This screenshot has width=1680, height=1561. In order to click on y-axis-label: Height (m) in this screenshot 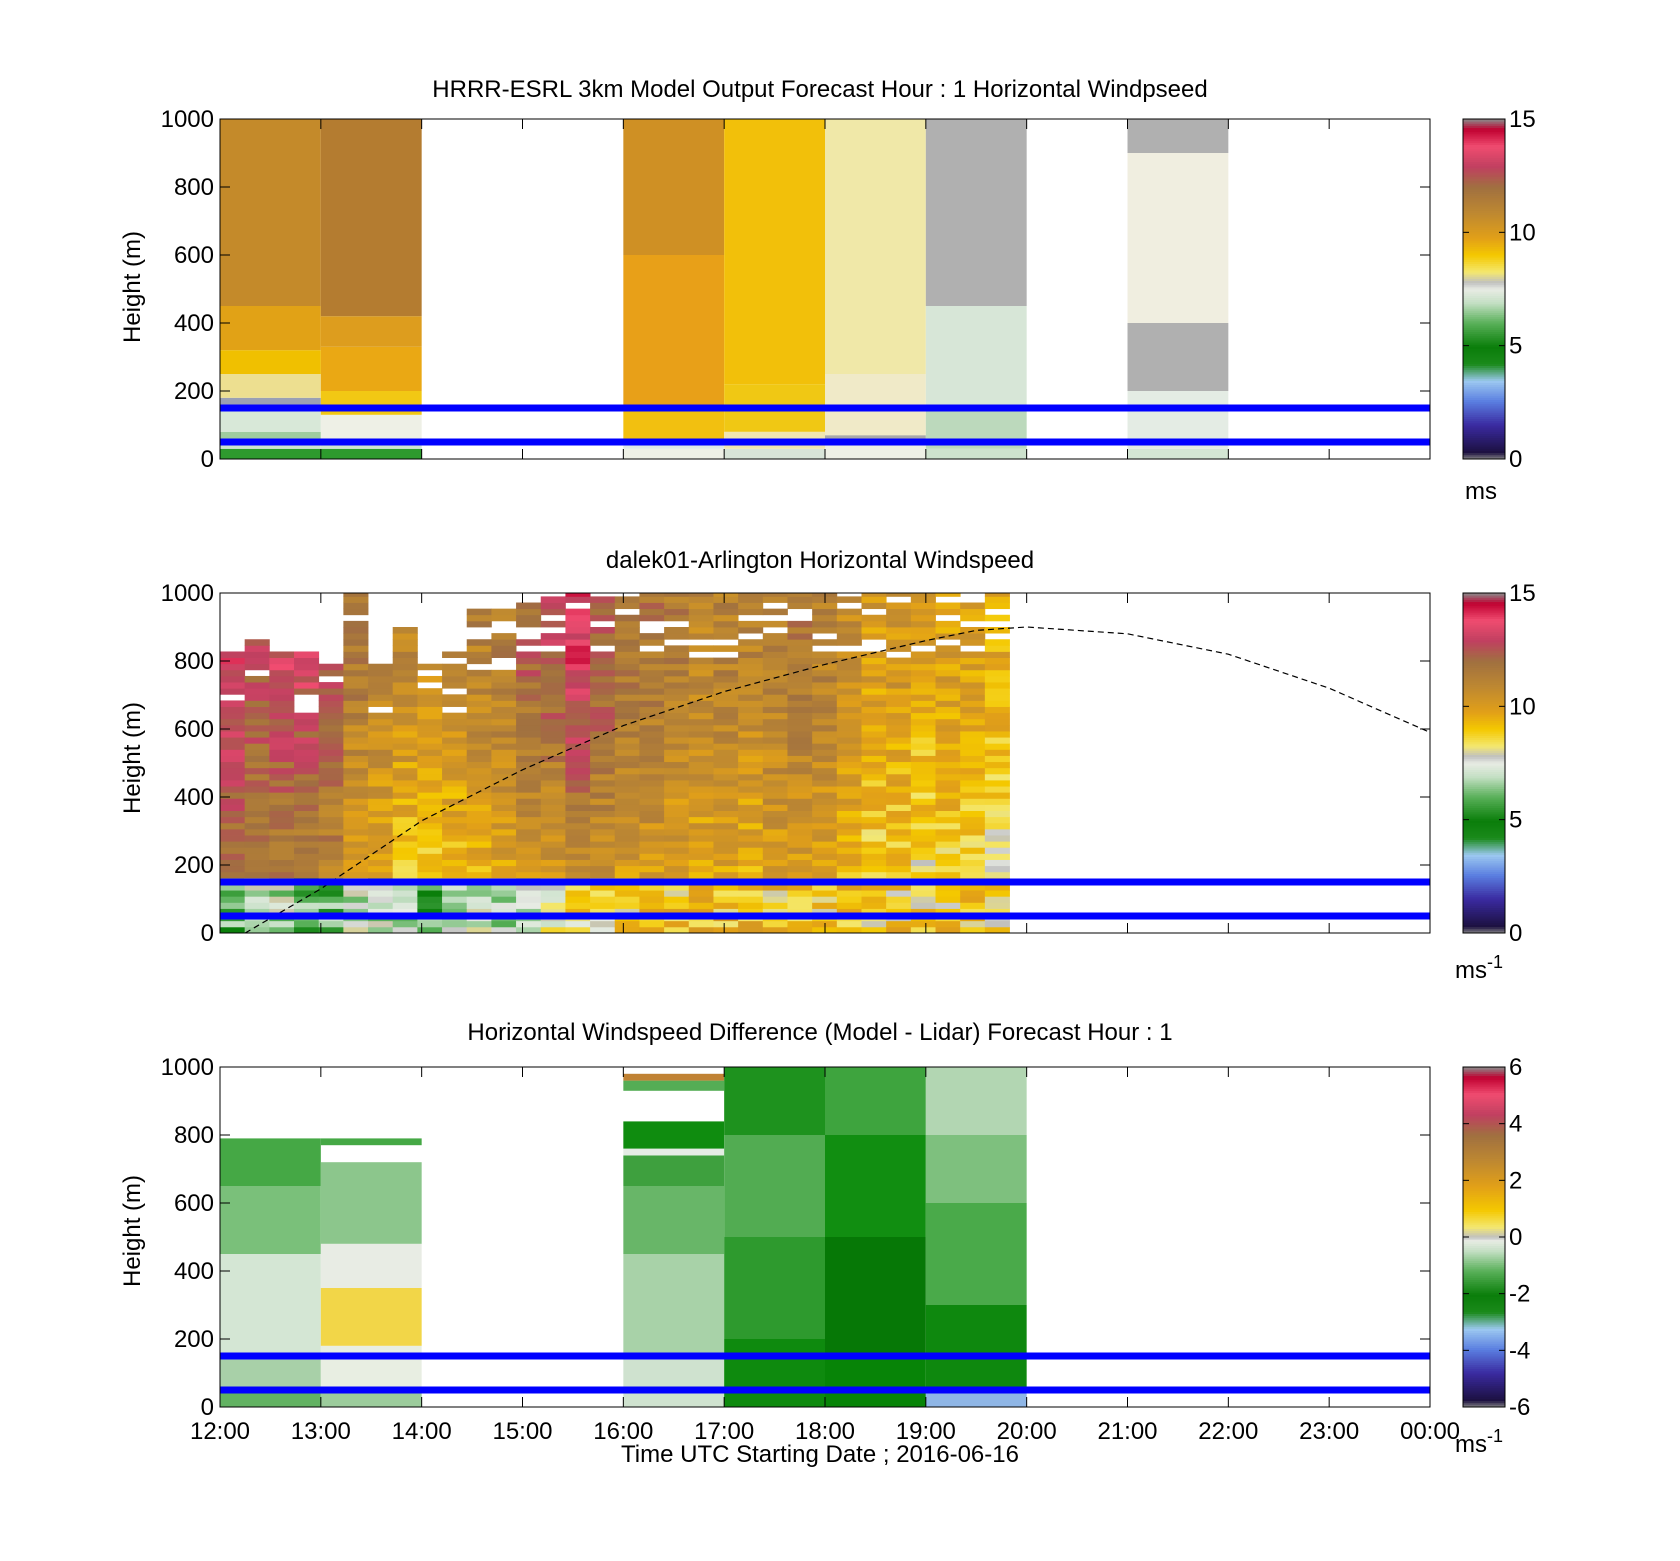, I will do `click(132, 1231)`.